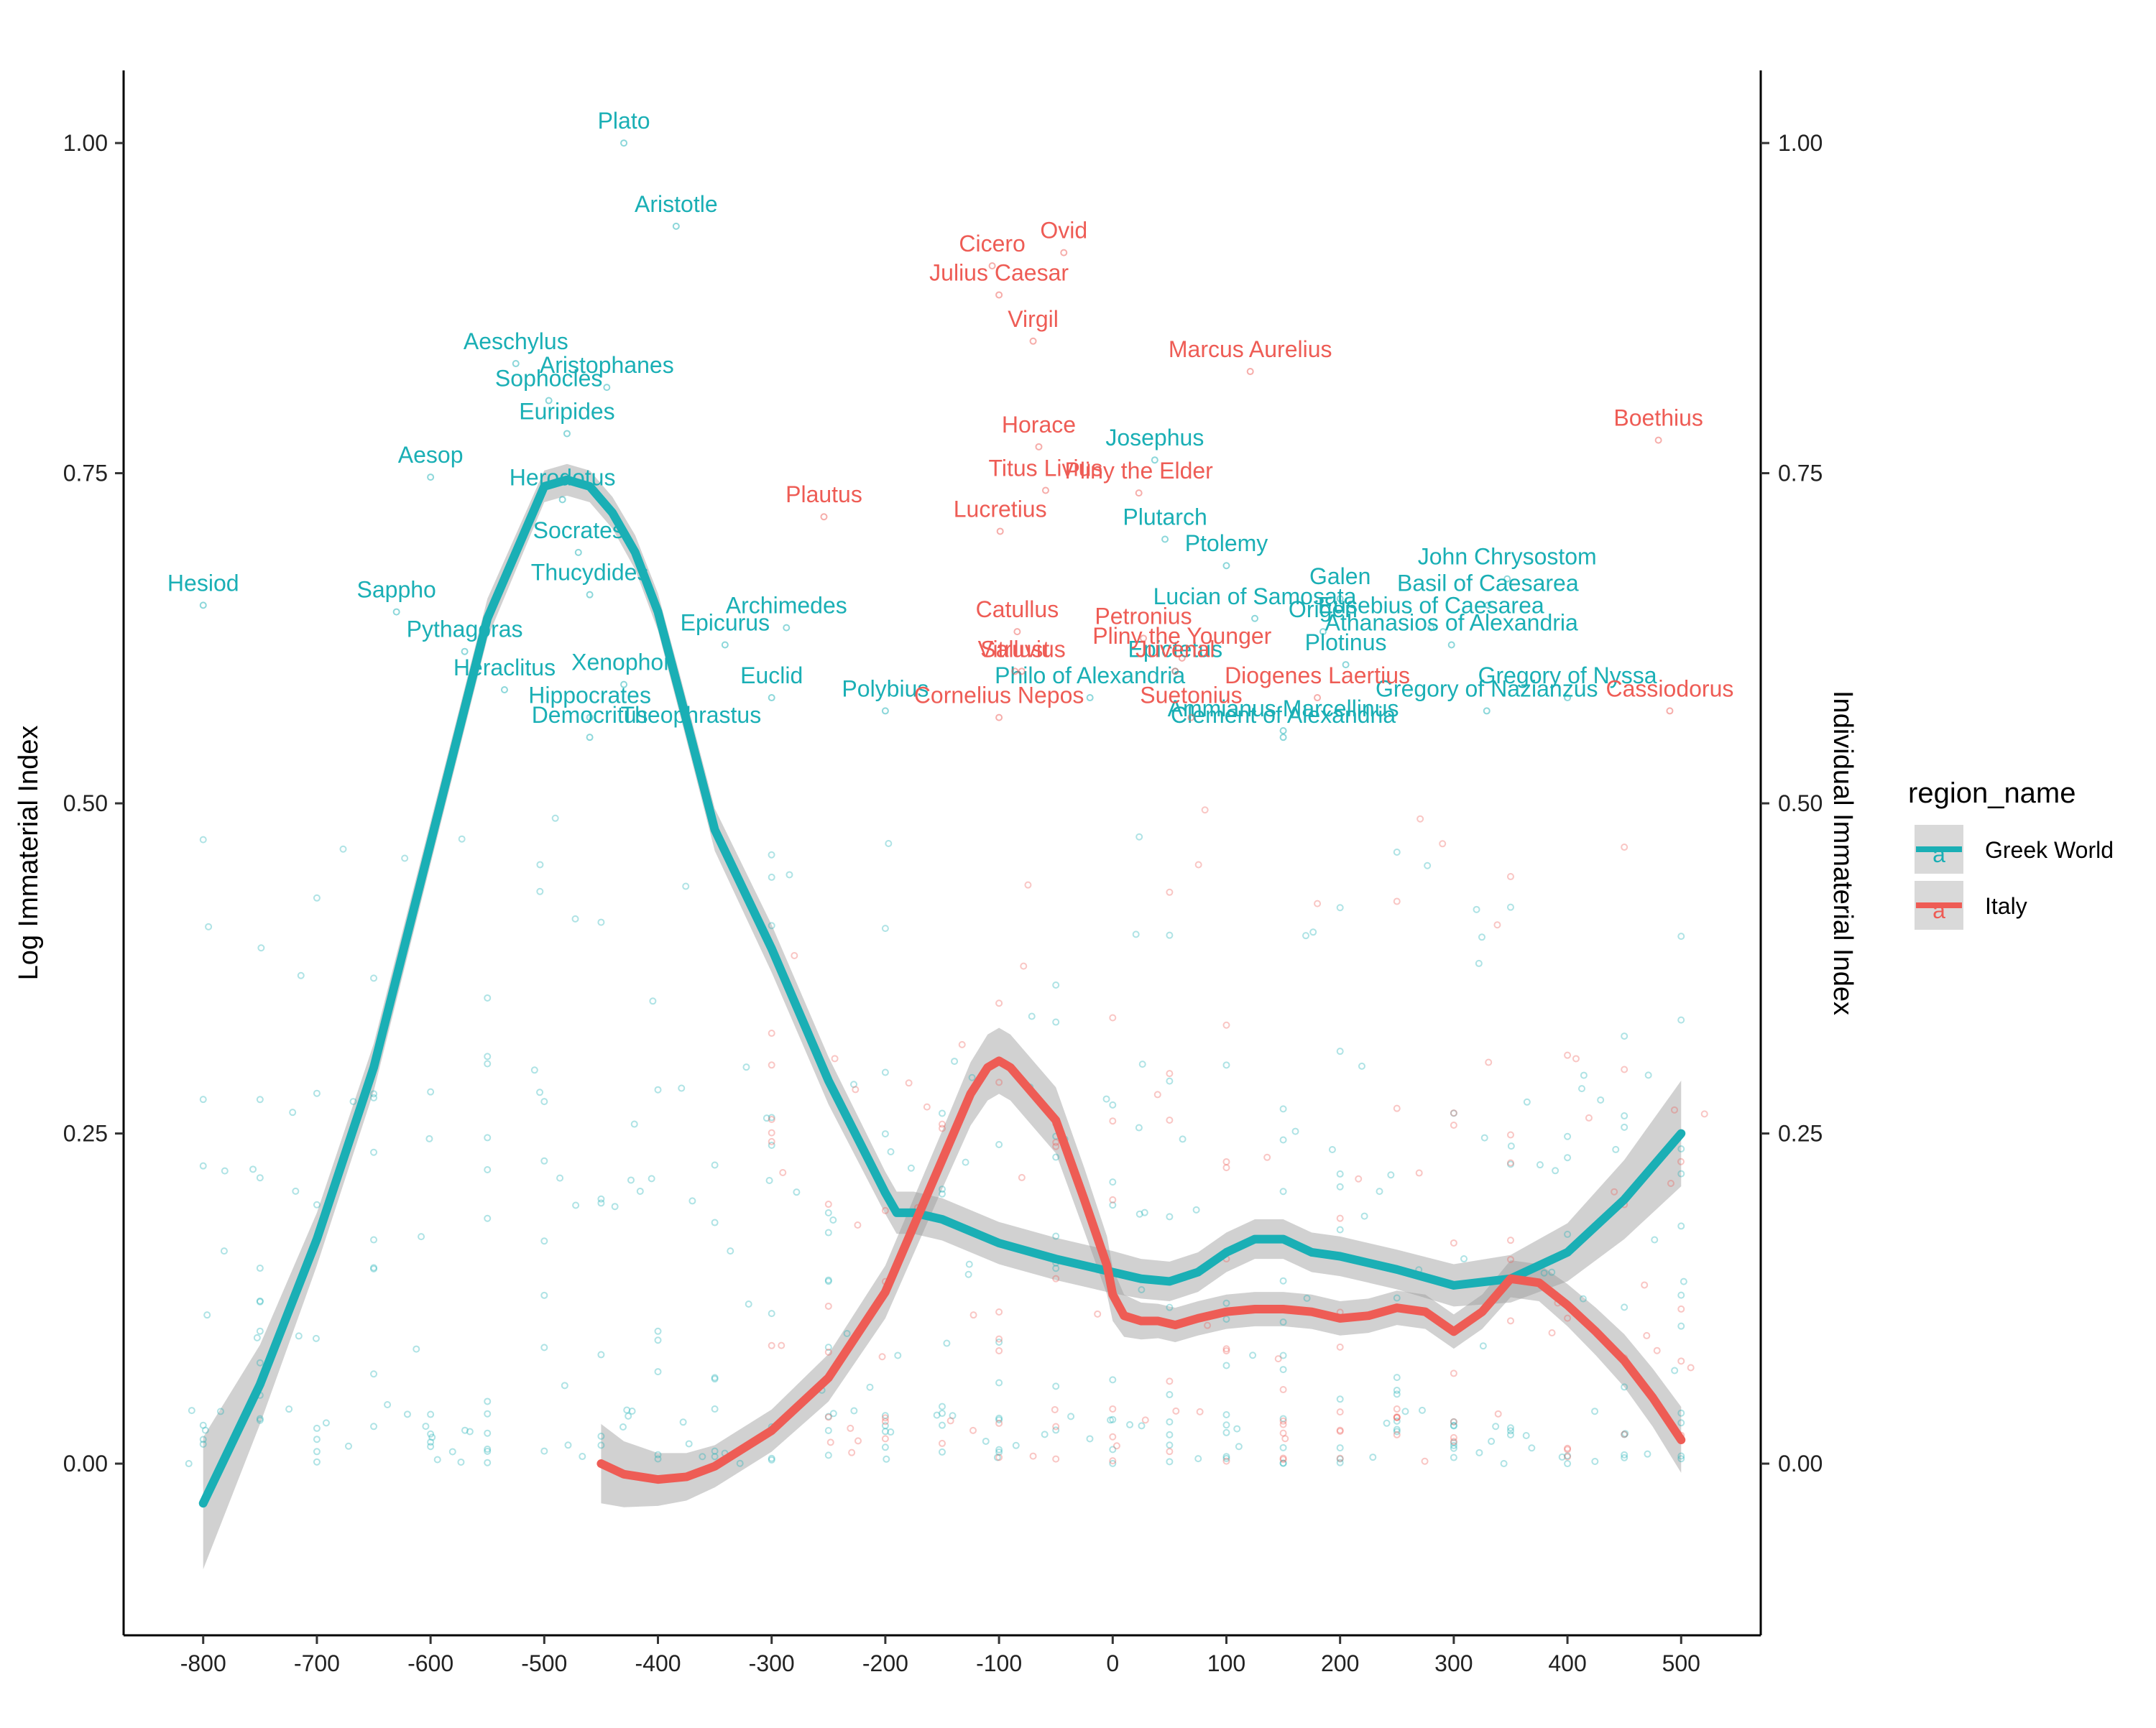 The width and height of the screenshot is (2156, 1728). I want to click on author-label: Plato, so click(624, 121).